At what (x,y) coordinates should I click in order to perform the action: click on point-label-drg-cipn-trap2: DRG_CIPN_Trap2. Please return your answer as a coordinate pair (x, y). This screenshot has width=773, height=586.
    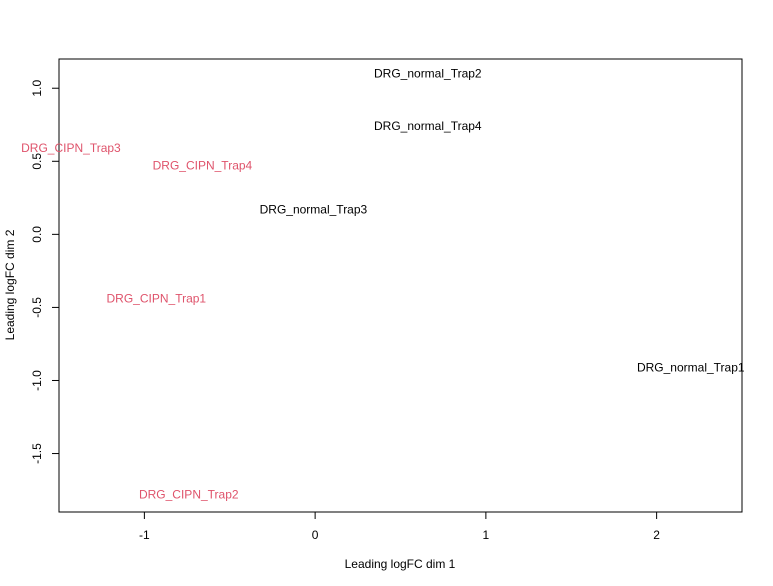
    Looking at the image, I should click on (189, 494).